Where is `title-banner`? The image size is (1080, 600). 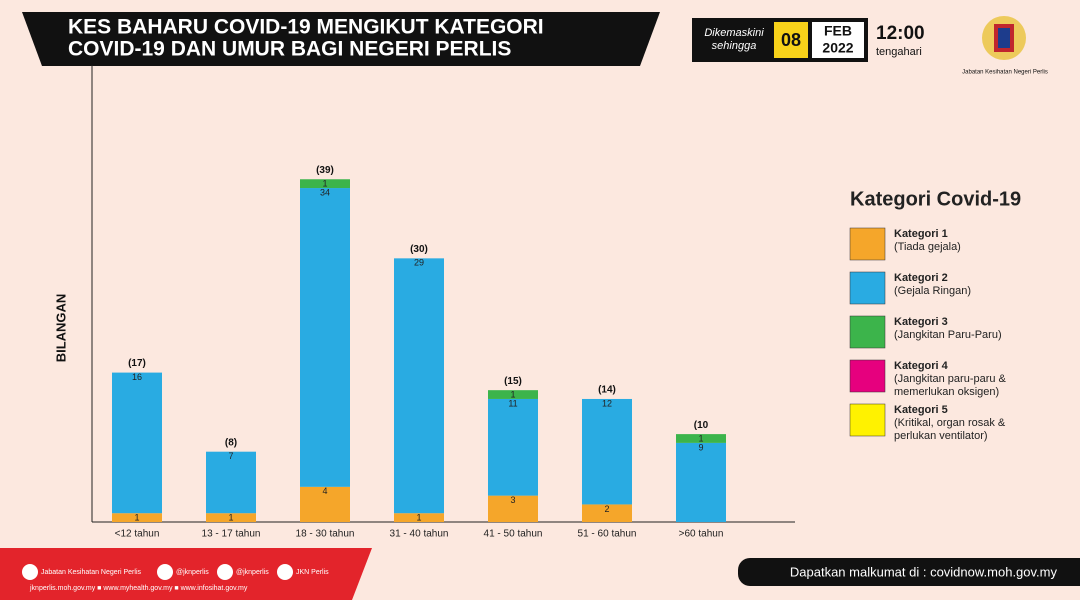
title-banner is located at coordinates (341, 39).